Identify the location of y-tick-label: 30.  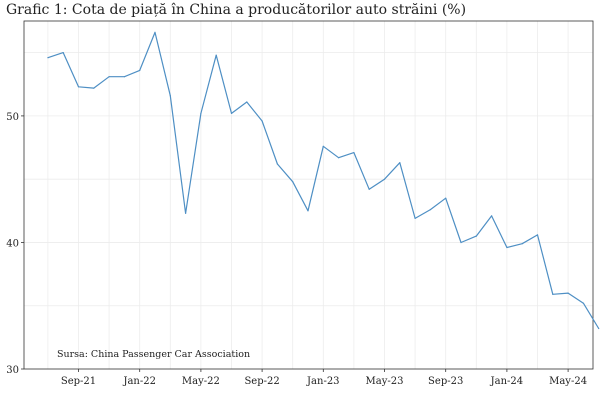
(12, 370).